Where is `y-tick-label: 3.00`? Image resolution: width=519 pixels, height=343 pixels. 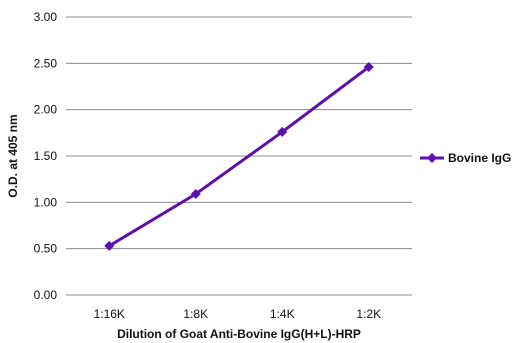 y-tick-label: 3.00 is located at coordinates (46, 17).